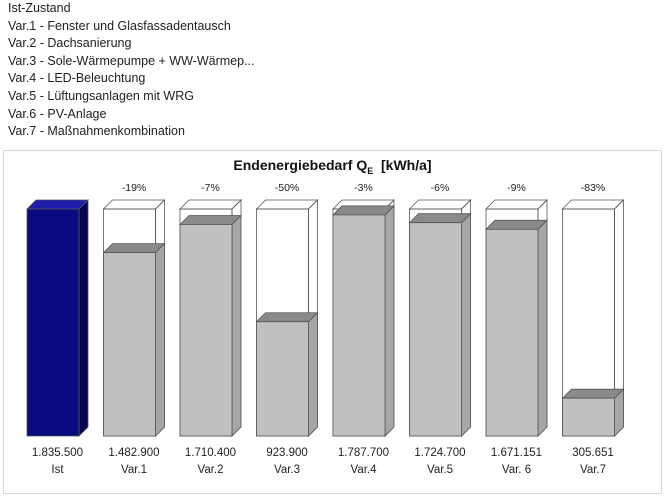  I want to click on chart-title: Endenergiebedarf QE [kWh/a], so click(332, 166).